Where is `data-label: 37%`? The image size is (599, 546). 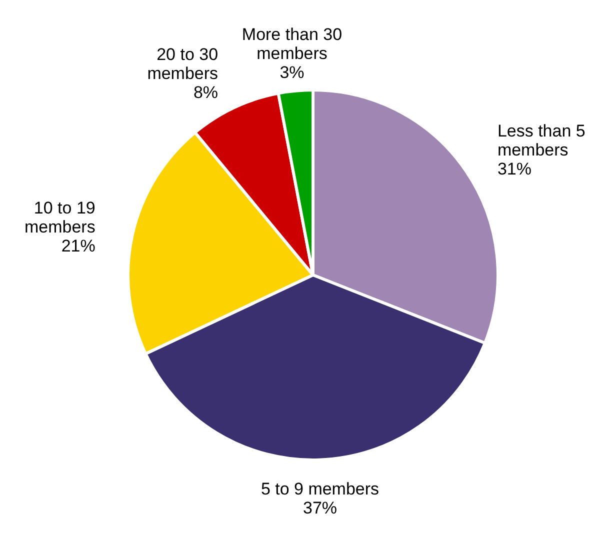
data-label: 37% is located at coordinates (320, 507).